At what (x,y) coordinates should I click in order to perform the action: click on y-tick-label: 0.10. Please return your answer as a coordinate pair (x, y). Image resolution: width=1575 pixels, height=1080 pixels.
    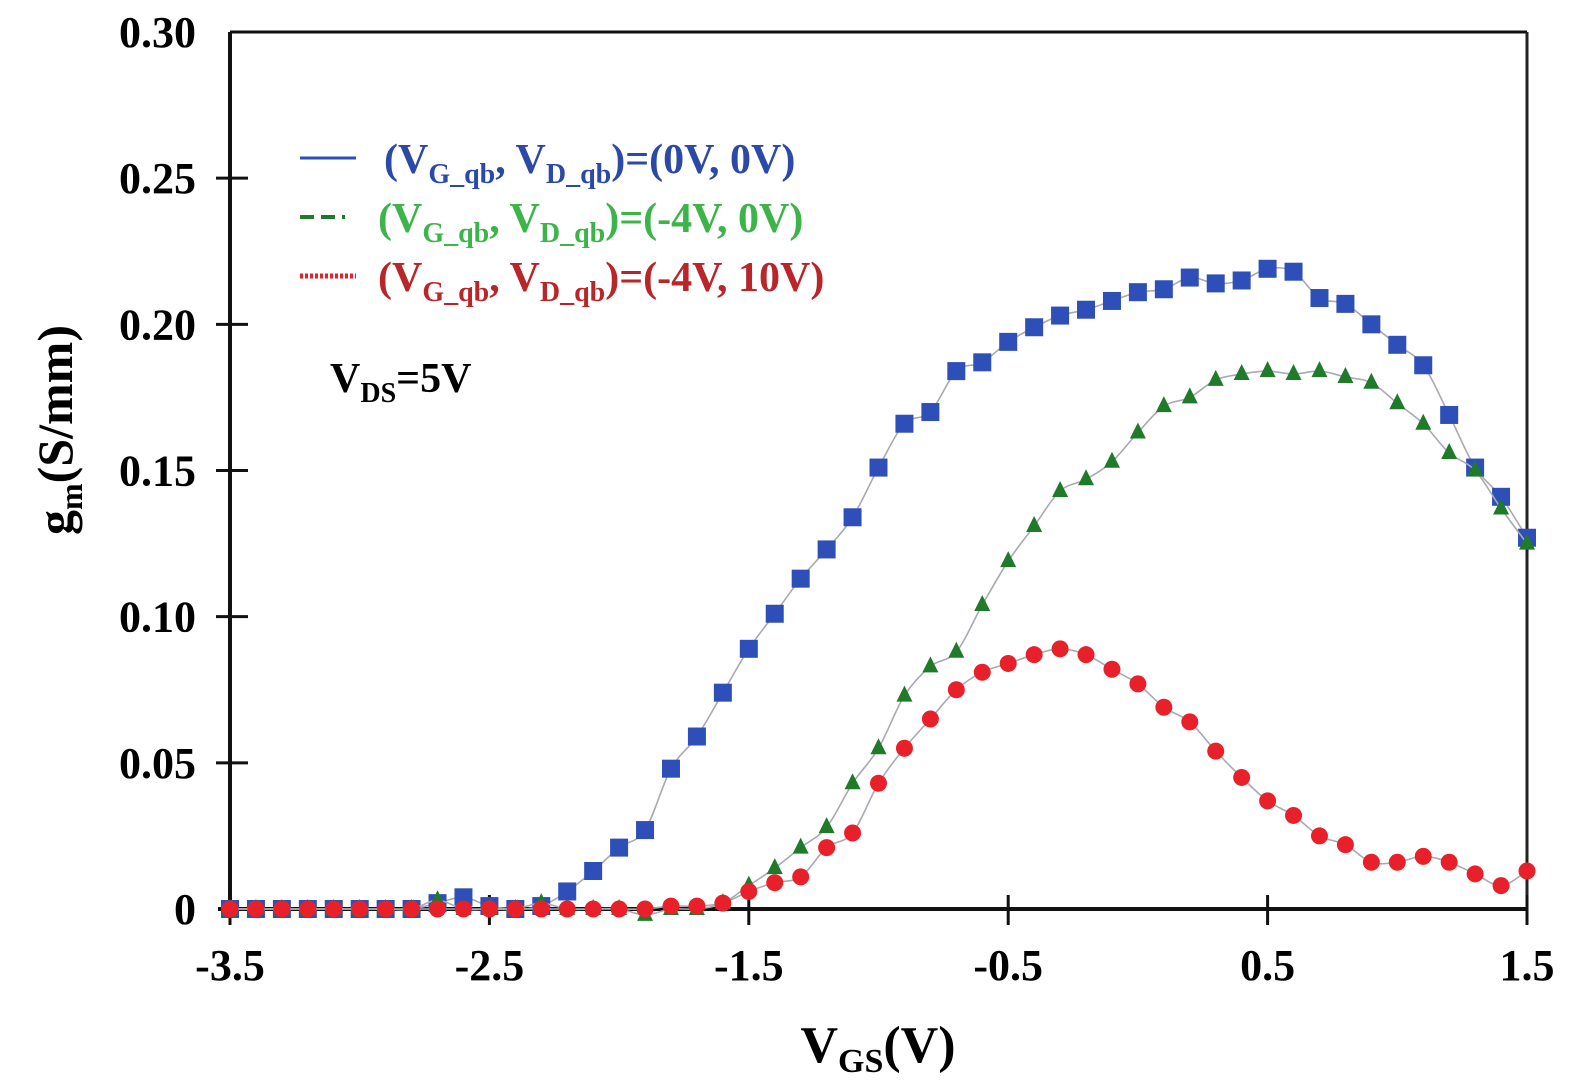
    Looking at the image, I should click on (157, 617).